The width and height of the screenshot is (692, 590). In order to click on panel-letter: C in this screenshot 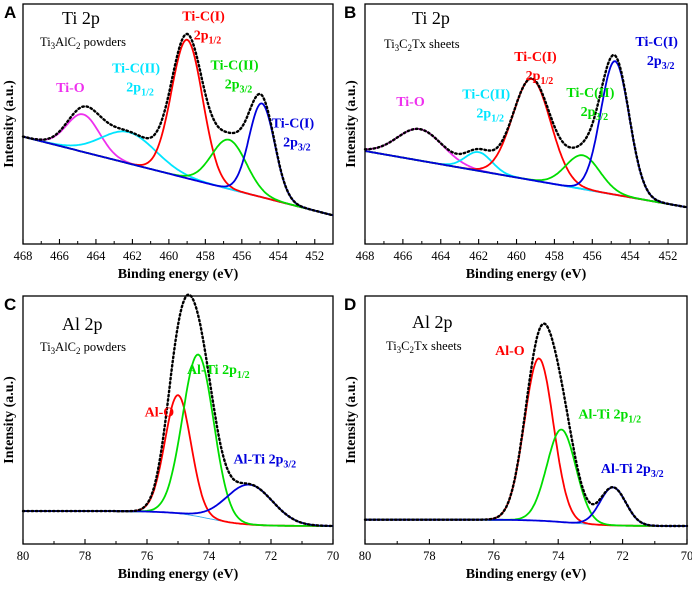, I will do `click(10, 304)`.